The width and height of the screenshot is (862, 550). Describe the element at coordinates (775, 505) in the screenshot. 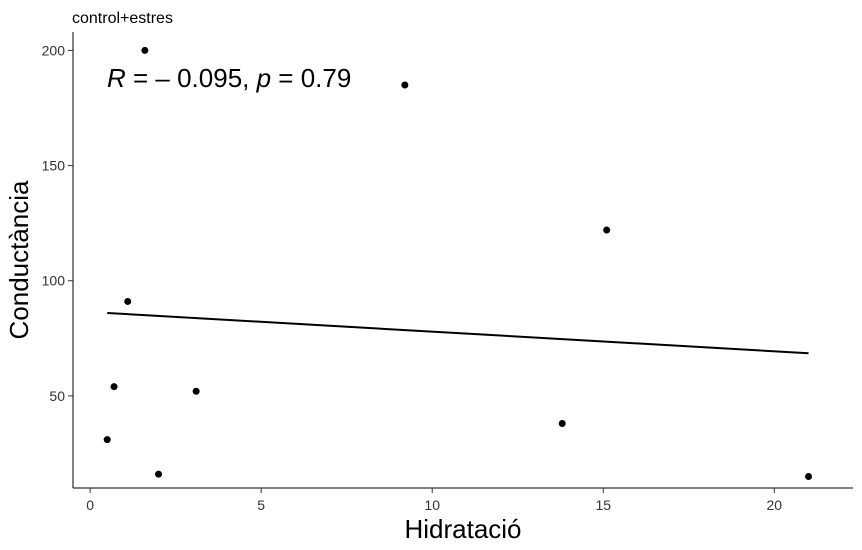

I see `x-tick-label: 20` at that location.